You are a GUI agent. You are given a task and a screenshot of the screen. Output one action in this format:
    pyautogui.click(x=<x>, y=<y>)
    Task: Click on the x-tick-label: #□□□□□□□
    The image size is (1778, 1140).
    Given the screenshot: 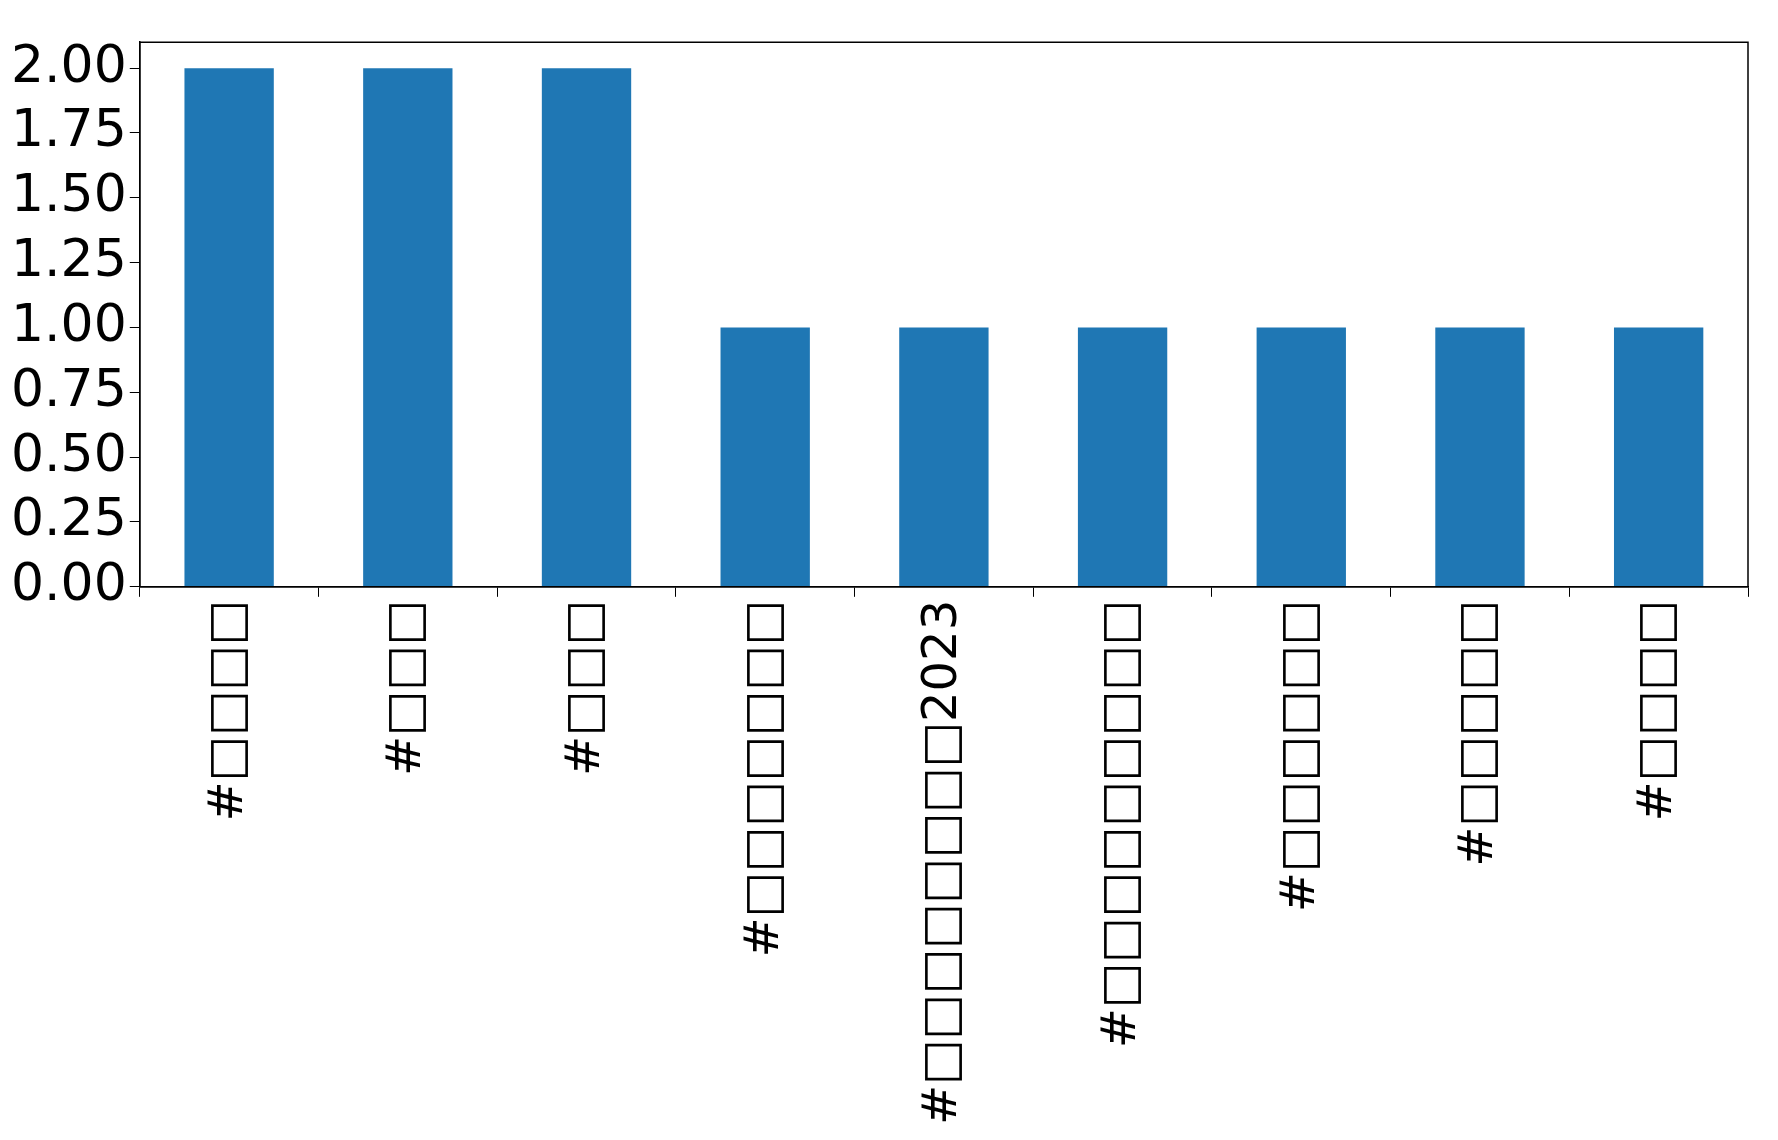 What is the action you would take?
    pyautogui.click(x=760, y=778)
    